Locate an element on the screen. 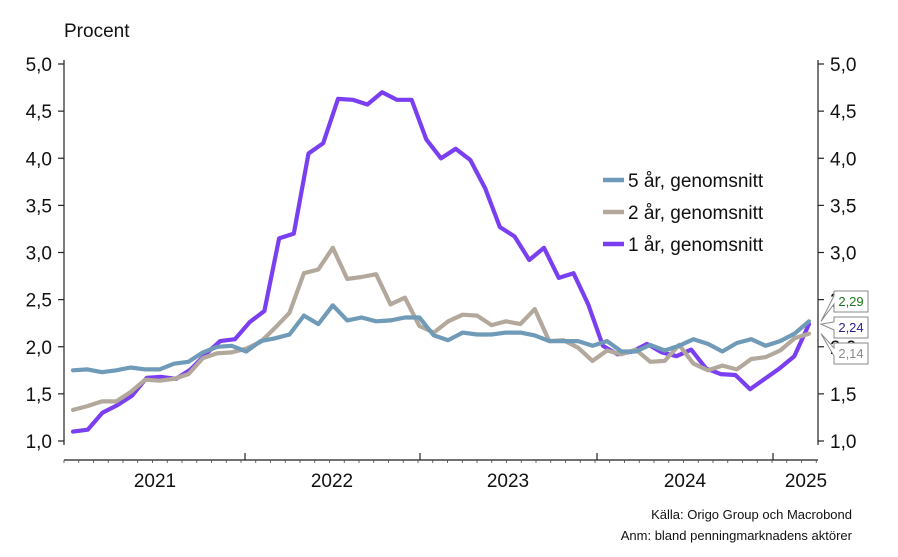  y-tick-label-right: 3,5 is located at coordinates (843, 206).